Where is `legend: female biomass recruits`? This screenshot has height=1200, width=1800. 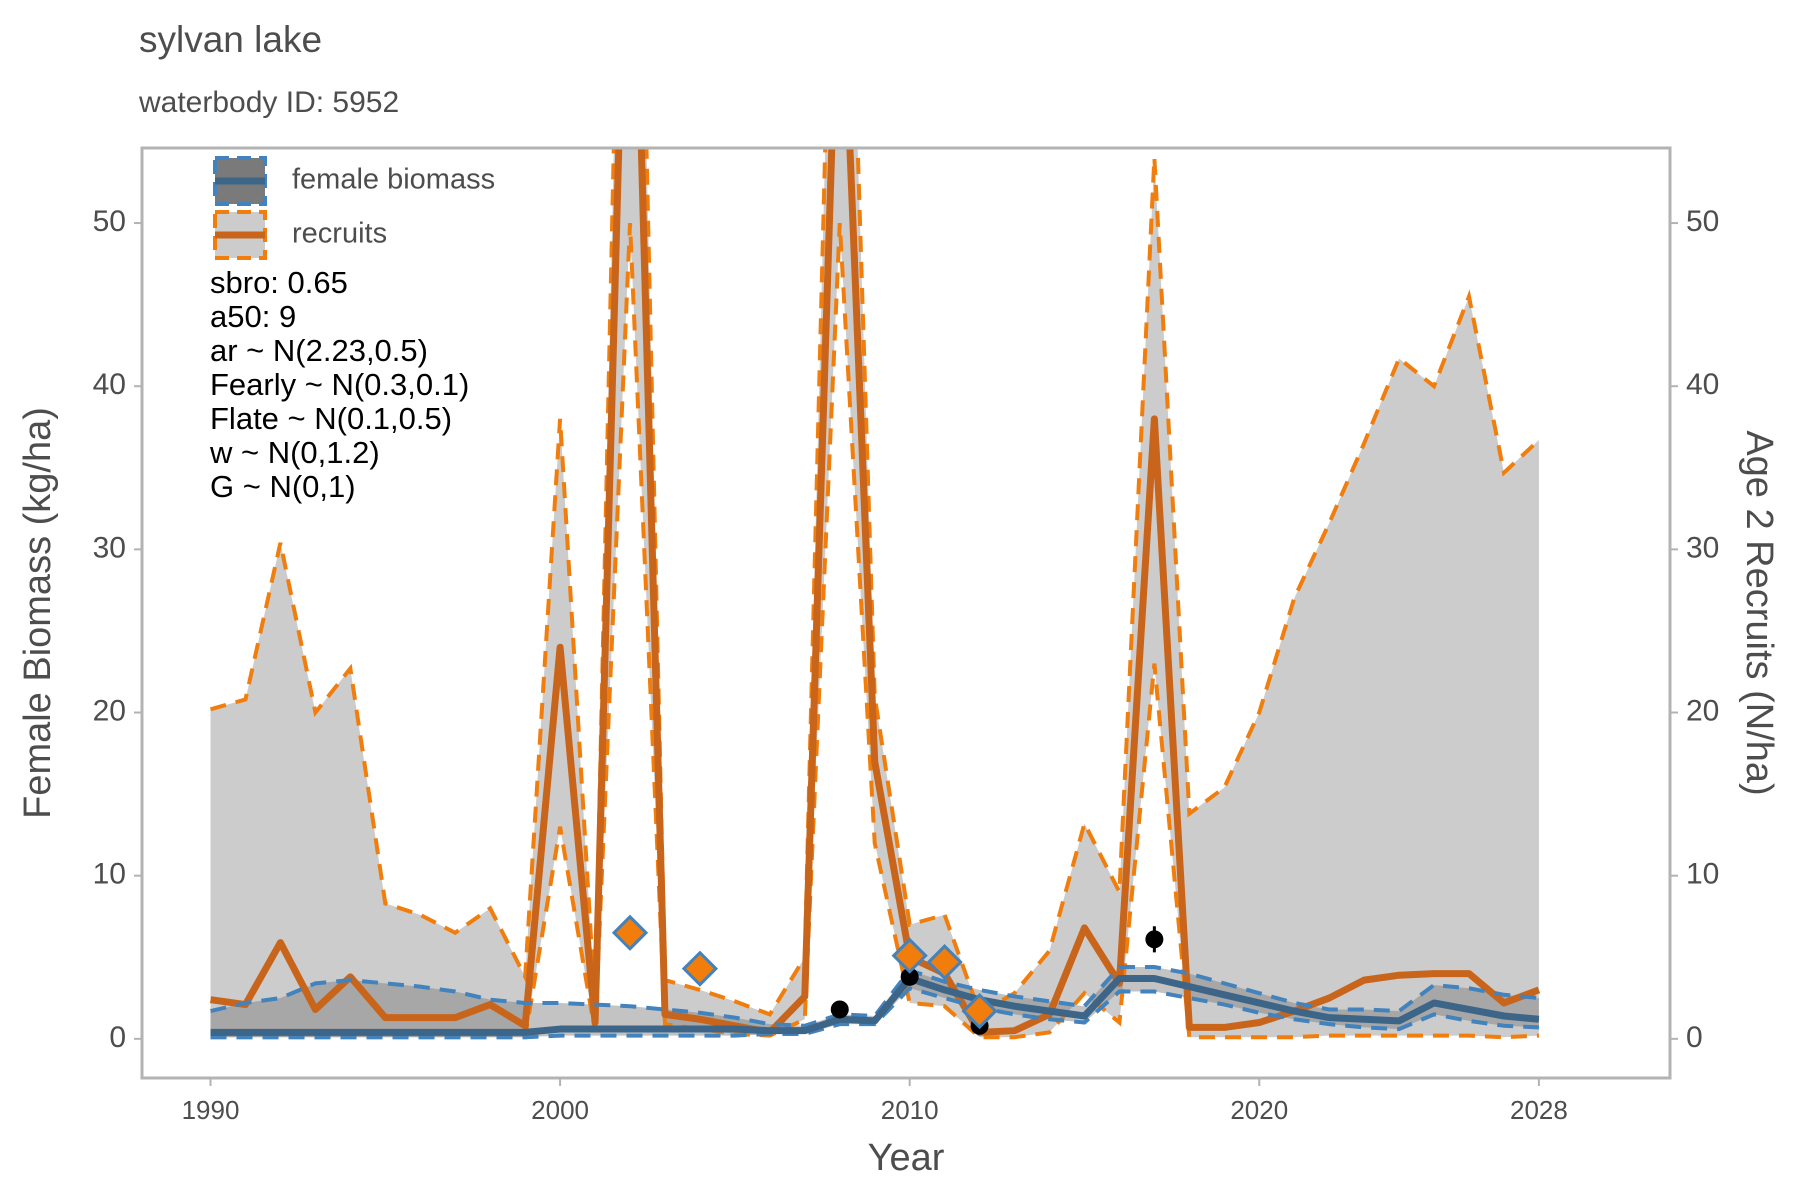 legend: female biomass recruits is located at coordinates (354, 208).